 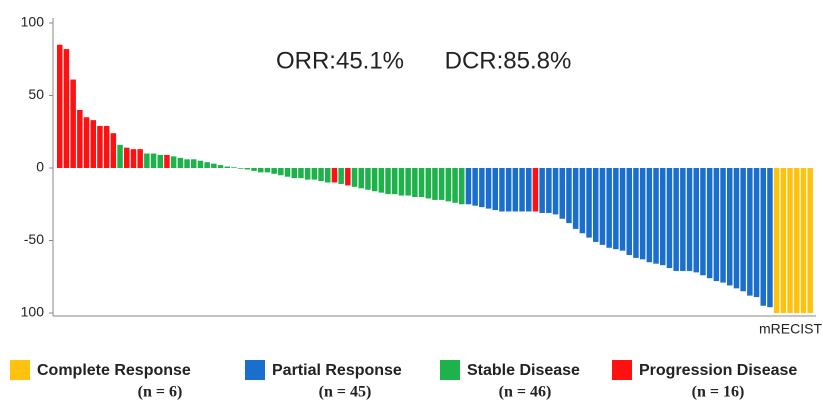 What do you see at coordinates (523, 370) in the screenshot?
I see `legend-label: Stable Disease` at bounding box center [523, 370].